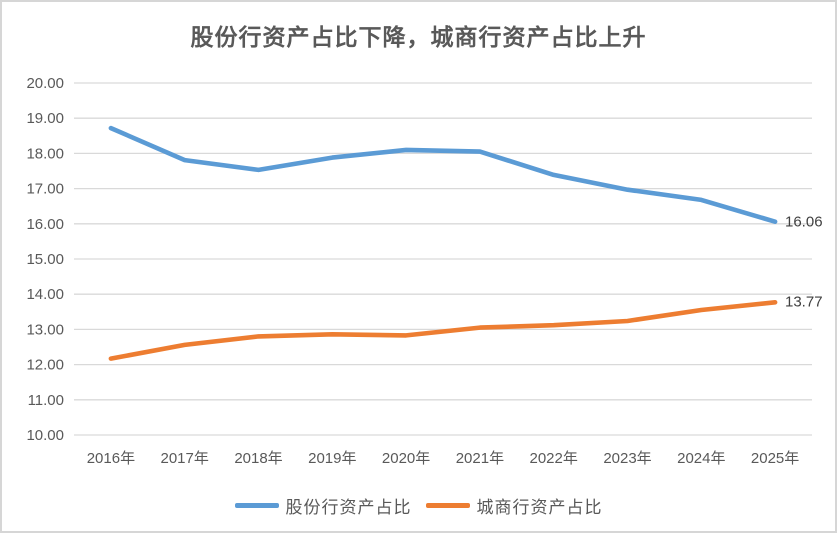 The height and width of the screenshot is (533, 837). Describe the element at coordinates (45, 224) in the screenshot. I see `y-axis-tick-label: 16.00` at that location.